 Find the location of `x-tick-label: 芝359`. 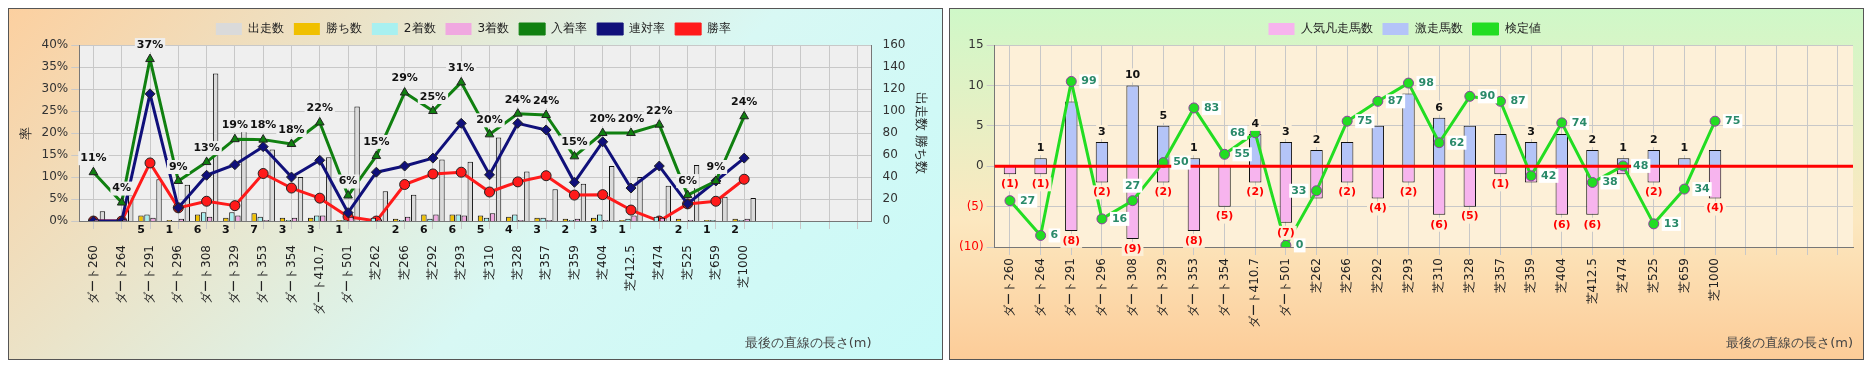

x-tick-label: 芝359 is located at coordinates (573, 262).